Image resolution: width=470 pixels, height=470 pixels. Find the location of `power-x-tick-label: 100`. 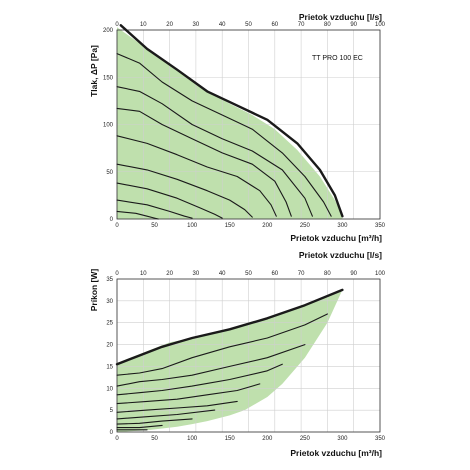

power-x-tick-label: 100 is located at coordinates (192, 439).